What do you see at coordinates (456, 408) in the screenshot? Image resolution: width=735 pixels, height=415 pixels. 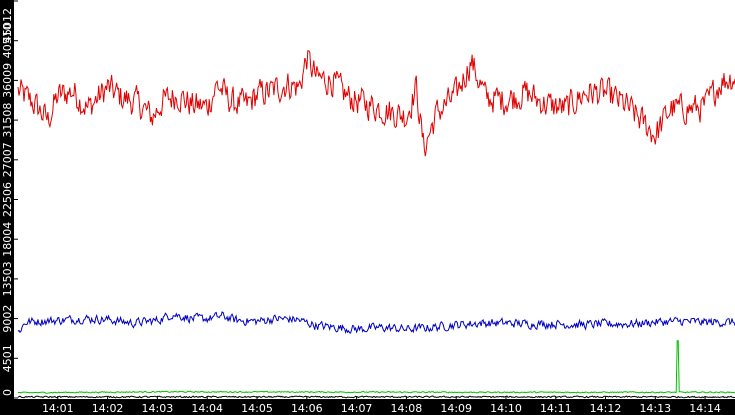 I see `x-tick-label: 14:09` at bounding box center [456, 408].